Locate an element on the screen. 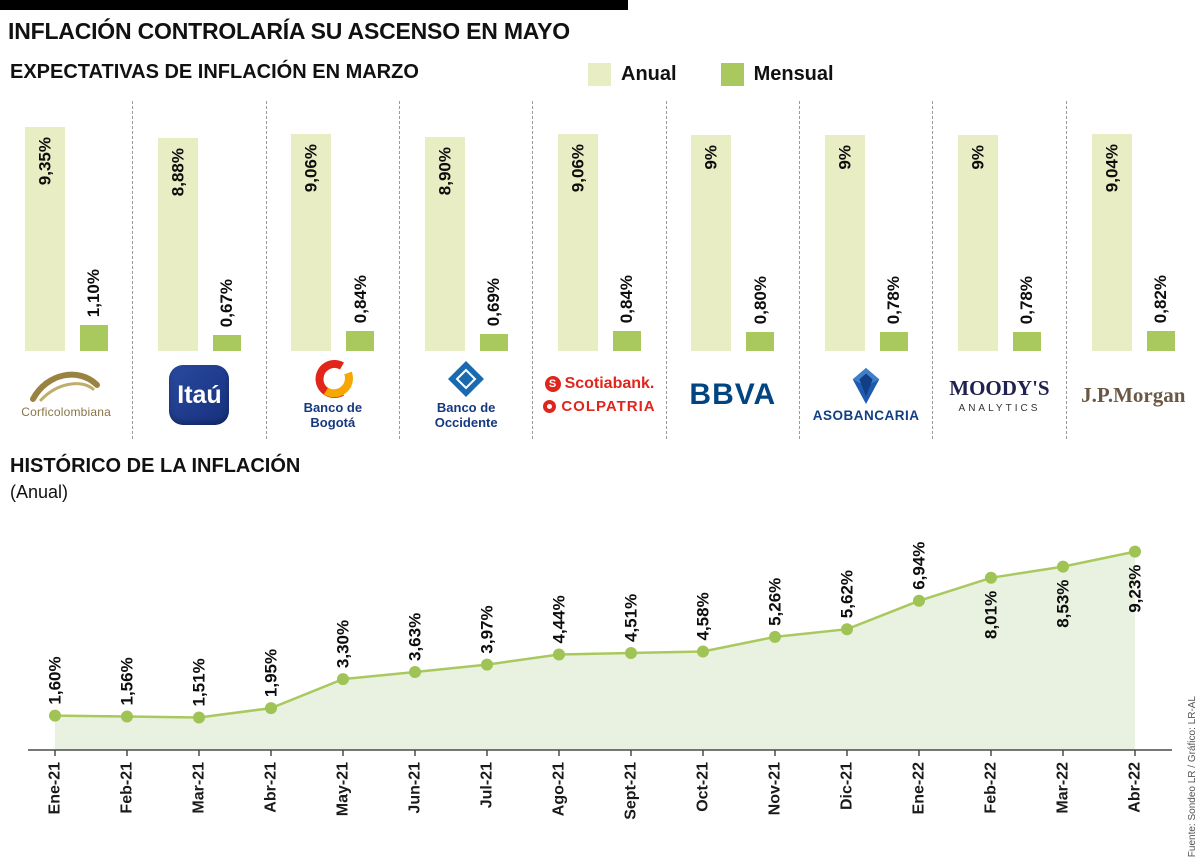 The height and width of the screenshot is (865, 1200). logo-scotiabank: S Scotiabank. COLPATRIA is located at coordinates (599, 395).